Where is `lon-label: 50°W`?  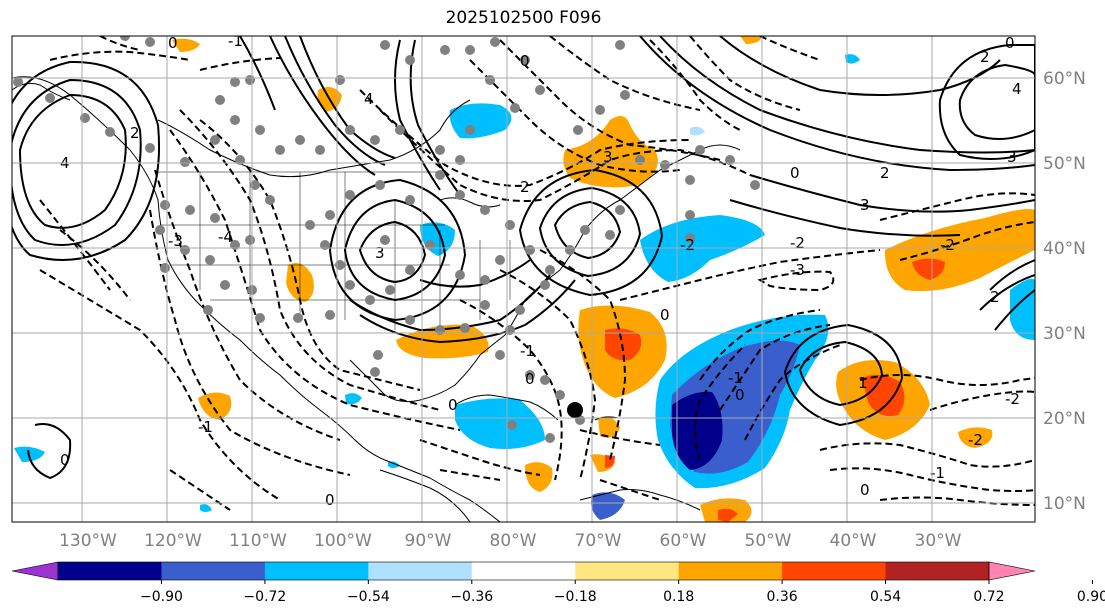
lon-label: 50°W is located at coordinates (768, 541).